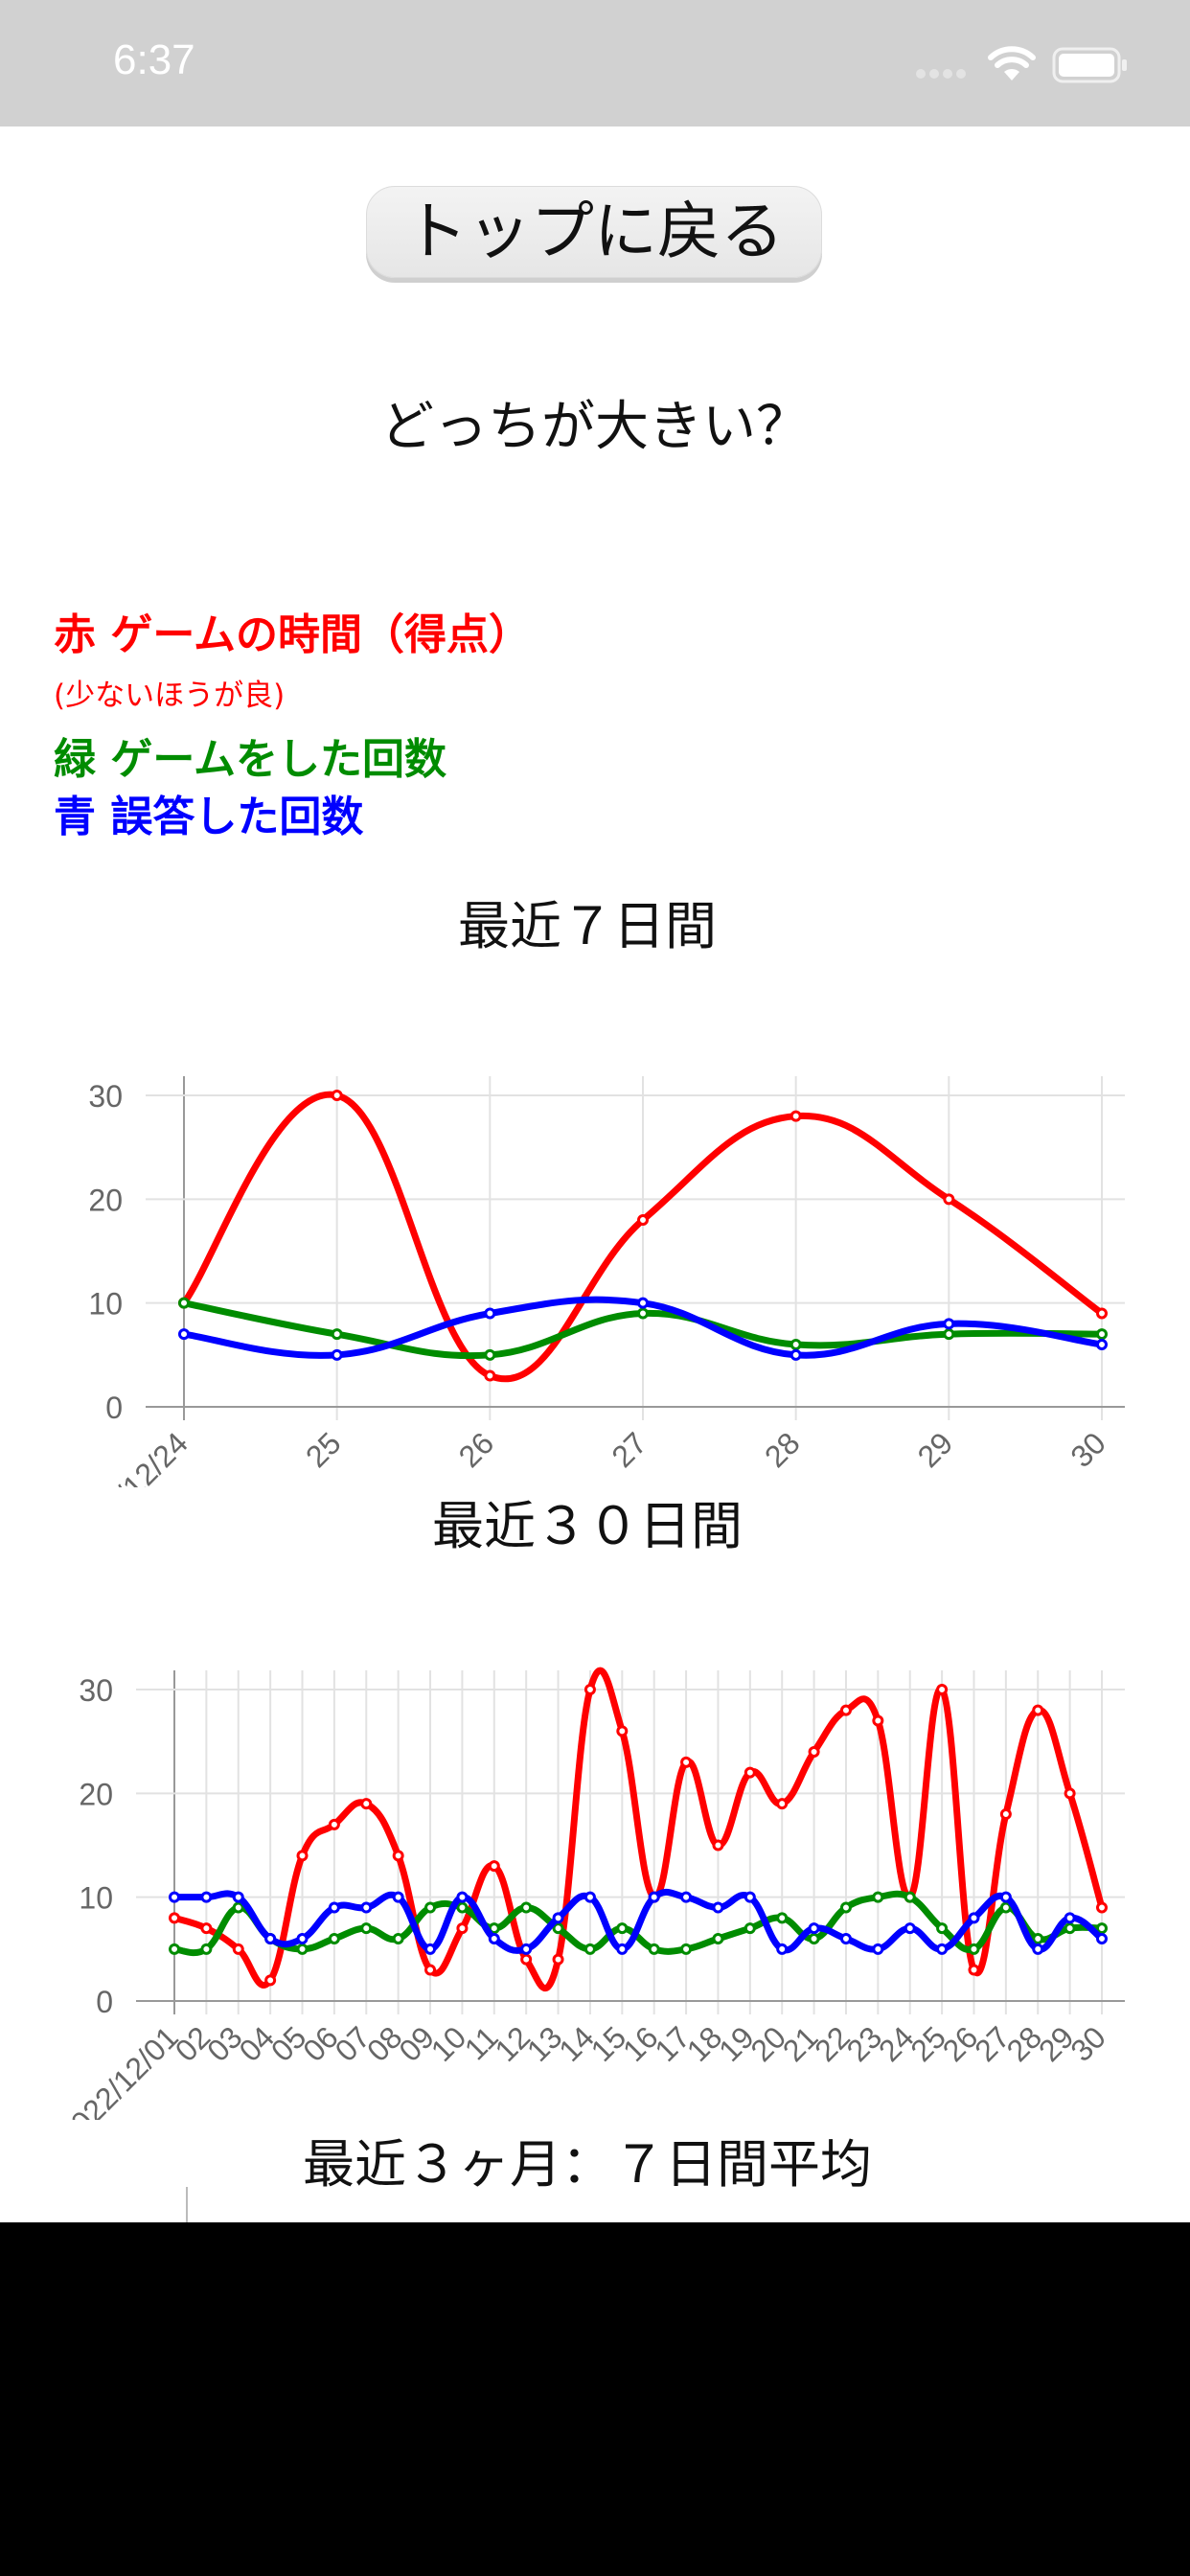  I want to click on legend-red-game-time: 赤 ゲームの時間（得点）, so click(293, 634).